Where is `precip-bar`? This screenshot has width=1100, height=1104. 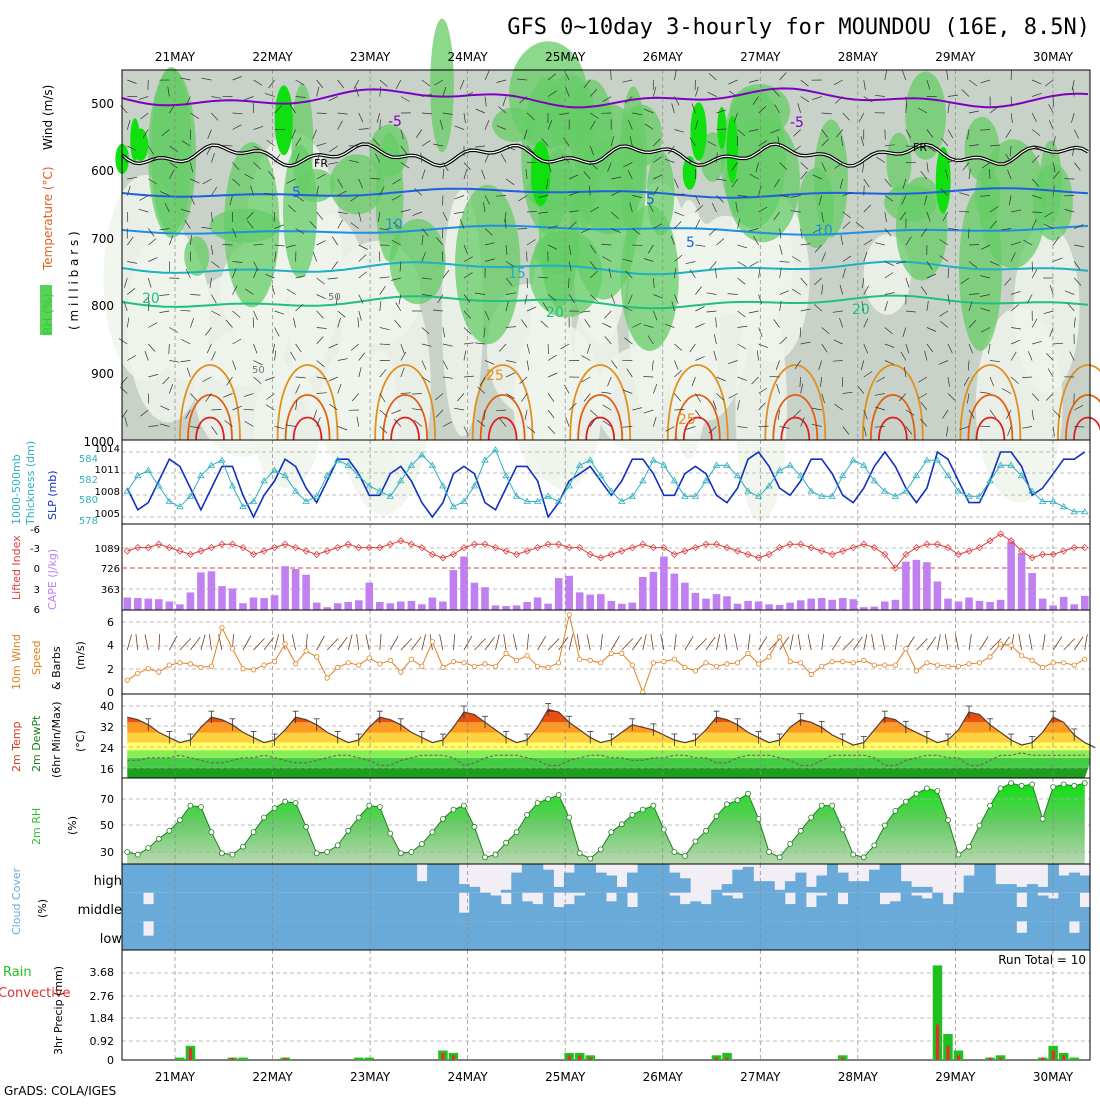 precip-bar is located at coordinates (180, 1059).